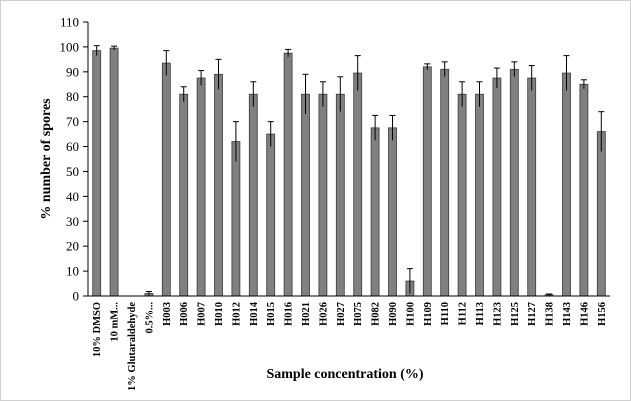 This screenshot has width=631, height=401. What do you see at coordinates (72, 221) in the screenshot?
I see `y-tick-label: 30` at bounding box center [72, 221].